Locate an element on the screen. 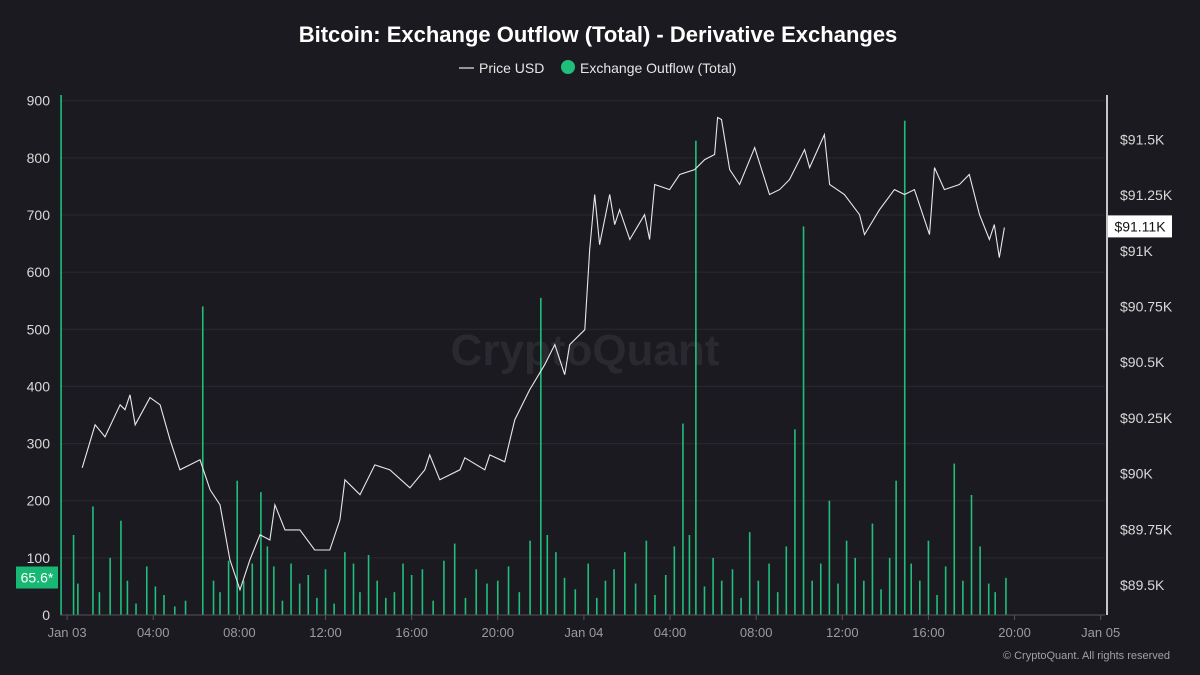 The image size is (1200, 675). left-tick-label: 700 is located at coordinates (39, 215).